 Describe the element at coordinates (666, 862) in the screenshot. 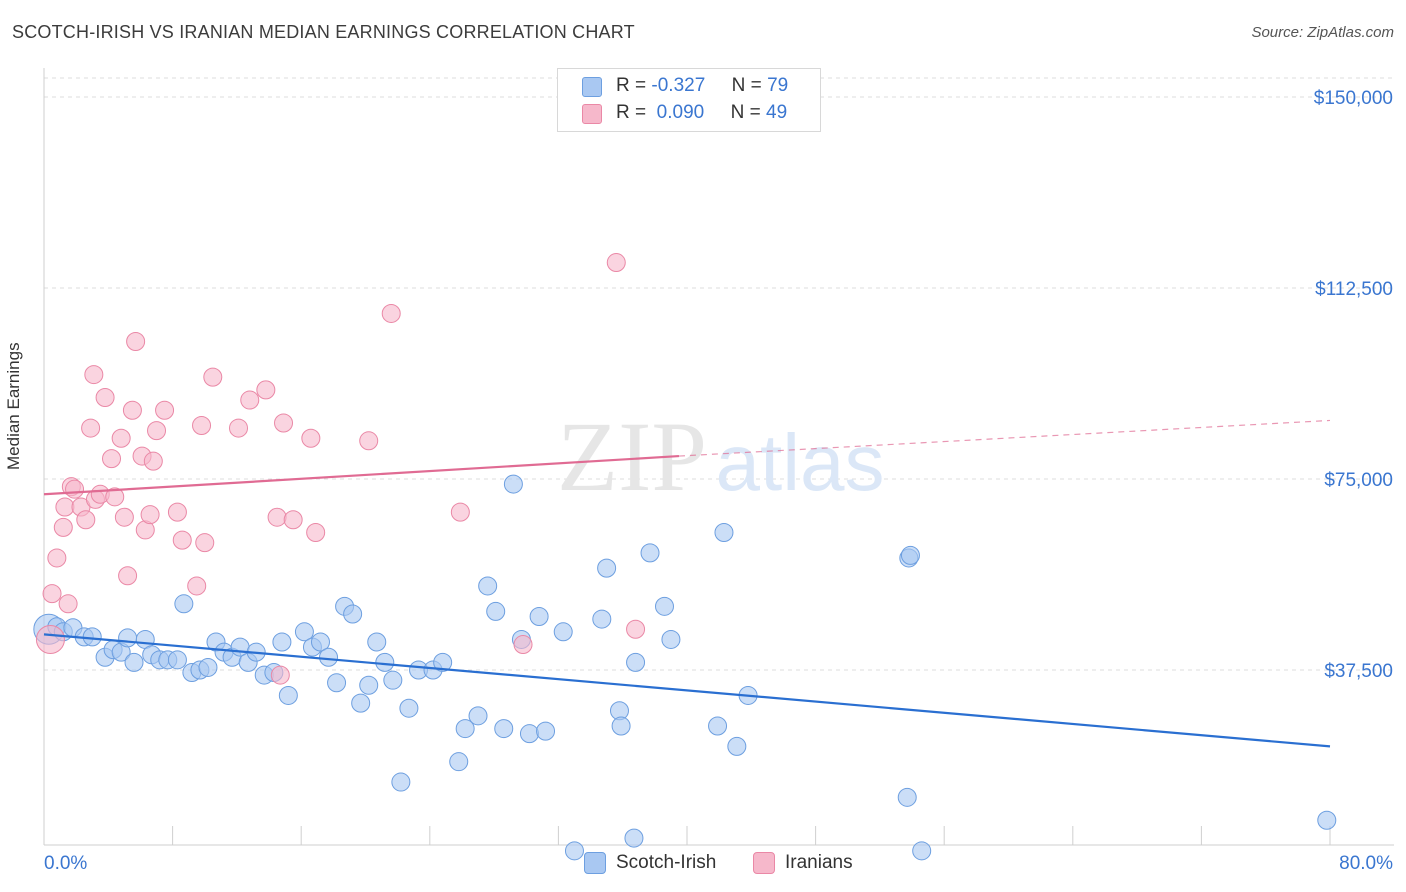

I see `bottom-legend-label: Scotch-Irish` at that location.